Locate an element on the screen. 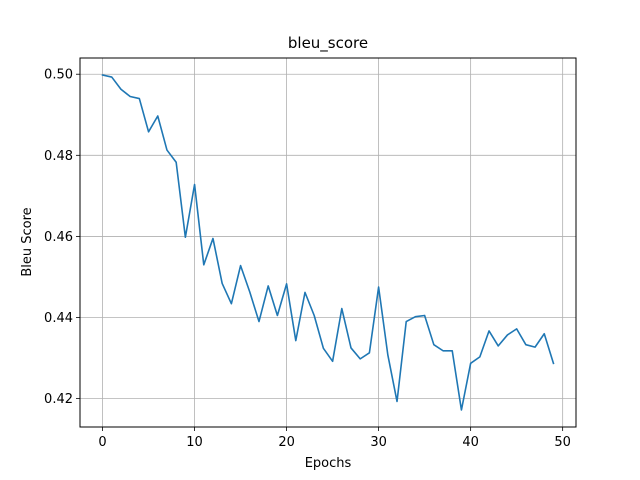 The height and width of the screenshot is (480, 640). x-tick-label: 50 is located at coordinates (562, 442).